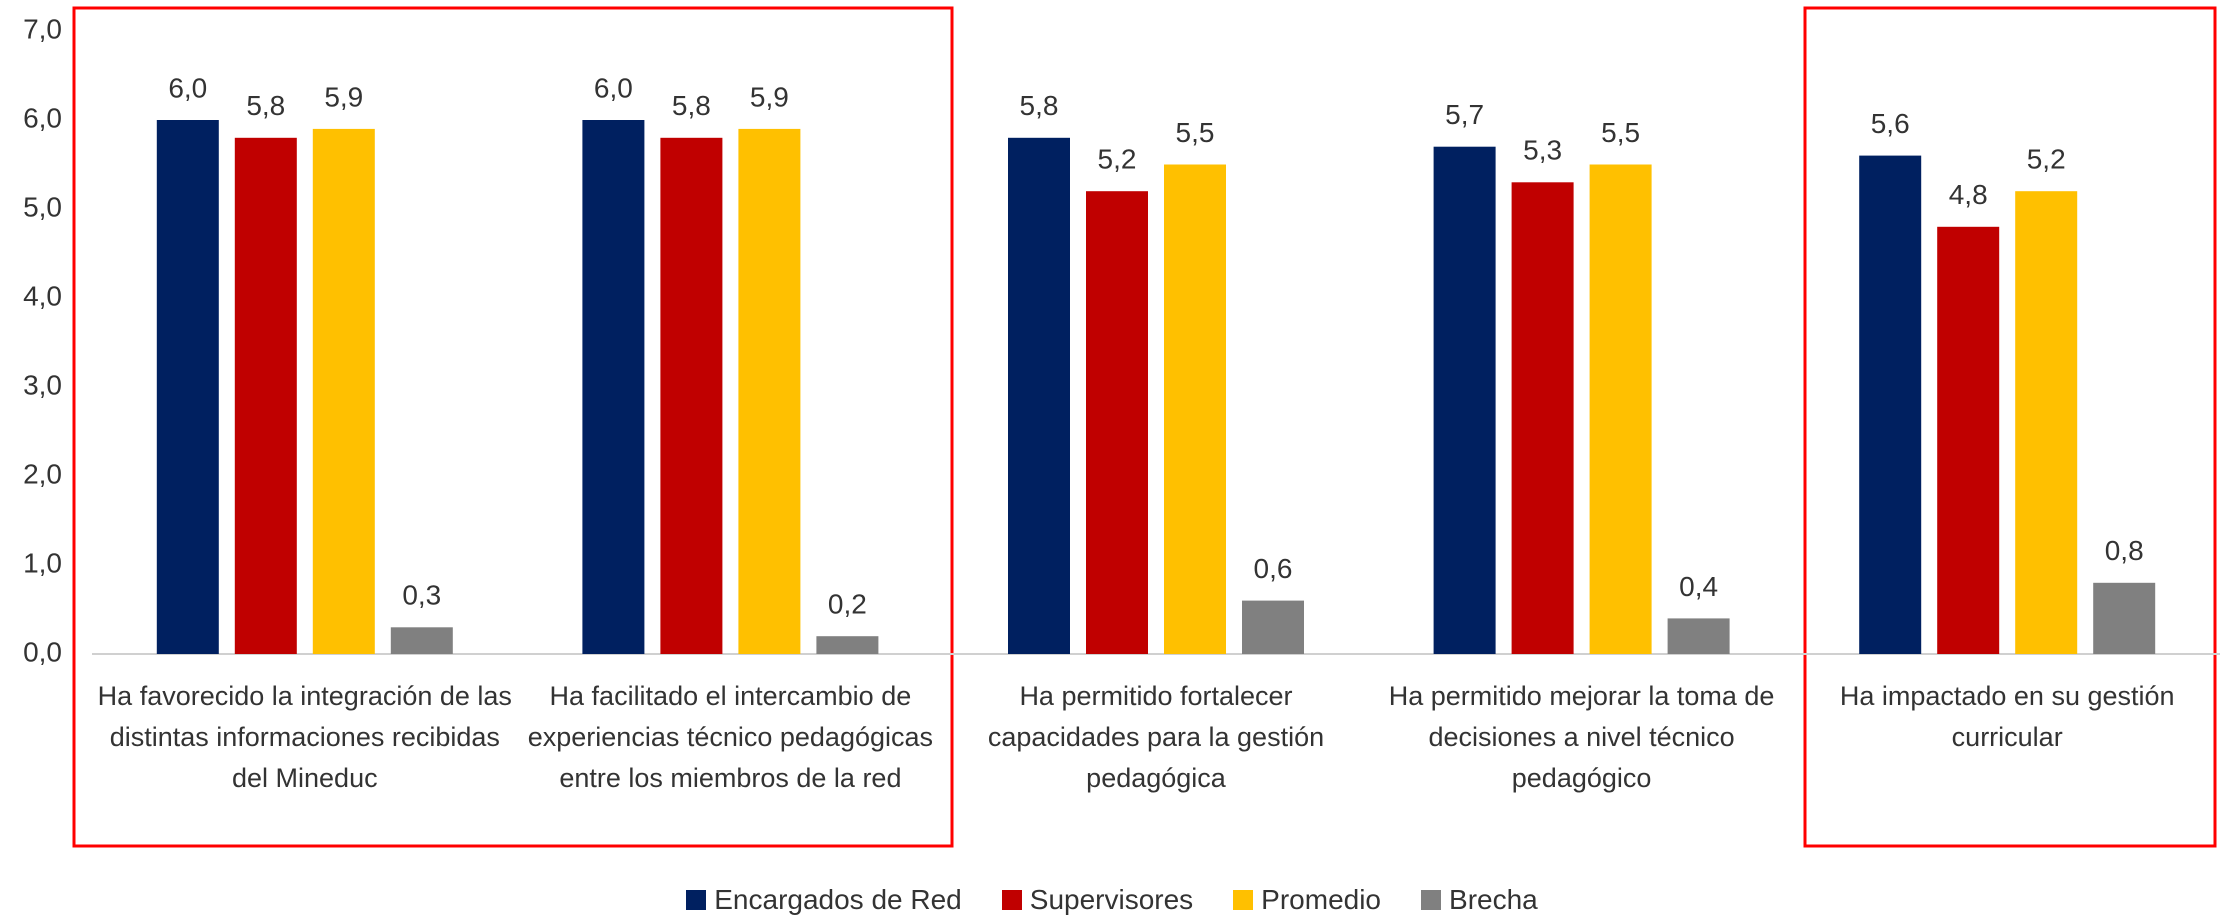 This screenshot has width=2224, height=921. I want to click on y-tick-label: 0,0, so click(42, 651).